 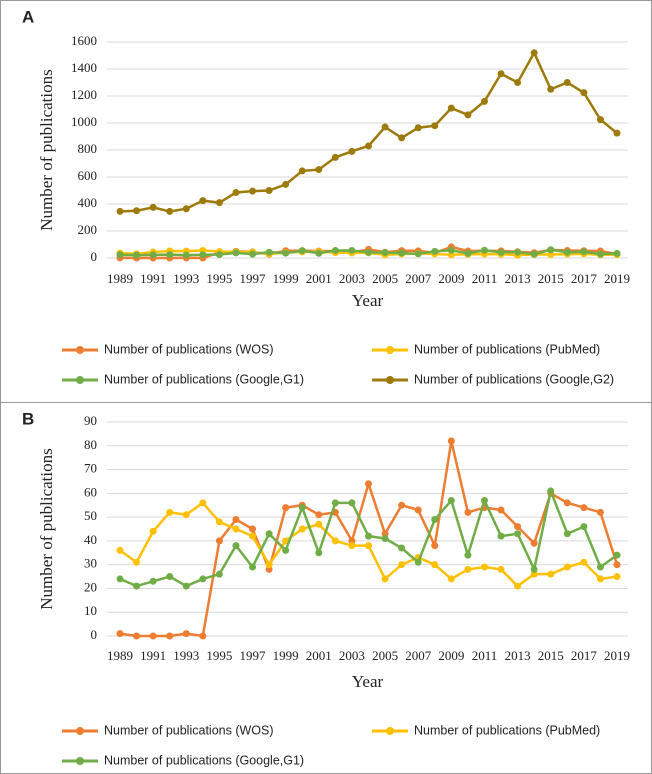 What do you see at coordinates (88, 148) in the screenshot?
I see `y-tick-label: 800` at bounding box center [88, 148].